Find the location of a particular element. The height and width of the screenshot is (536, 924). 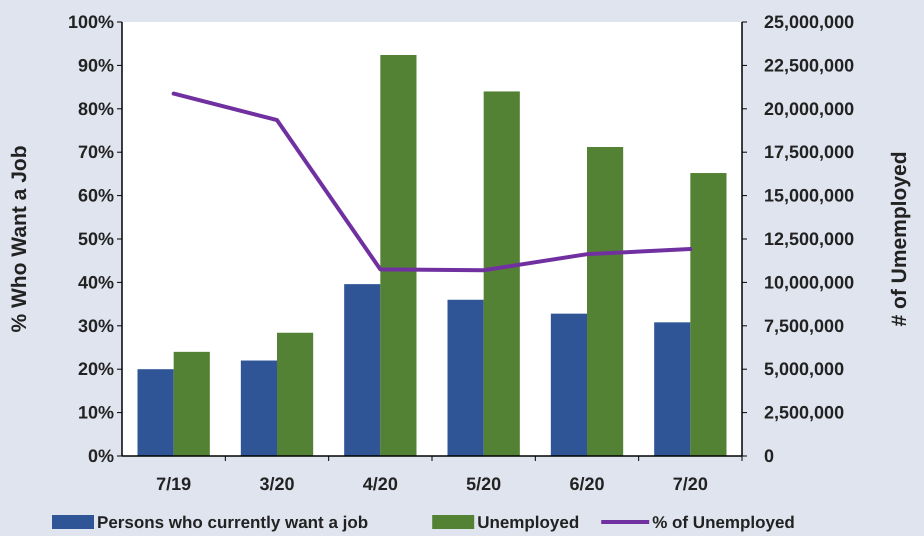

y2-tick-label: 10,000,000 is located at coordinates (809, 282).